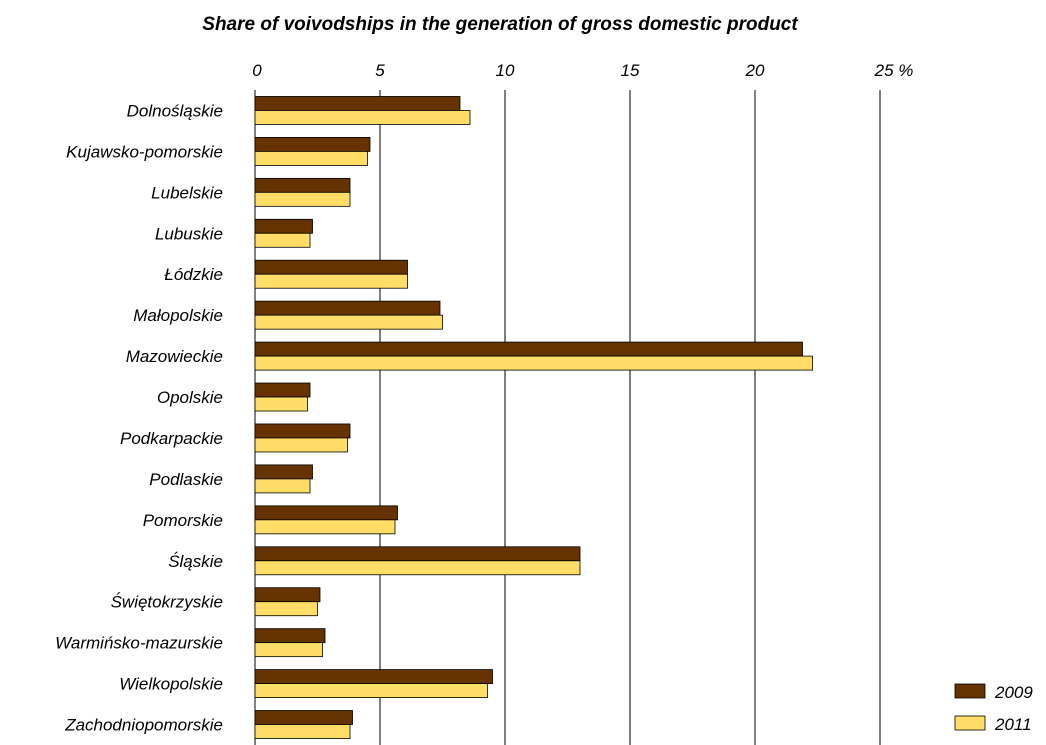 Image resolution: width=1046 pixels, height=745 pixels. I want to click on category-label: Łódzkie, so click(193, 274).